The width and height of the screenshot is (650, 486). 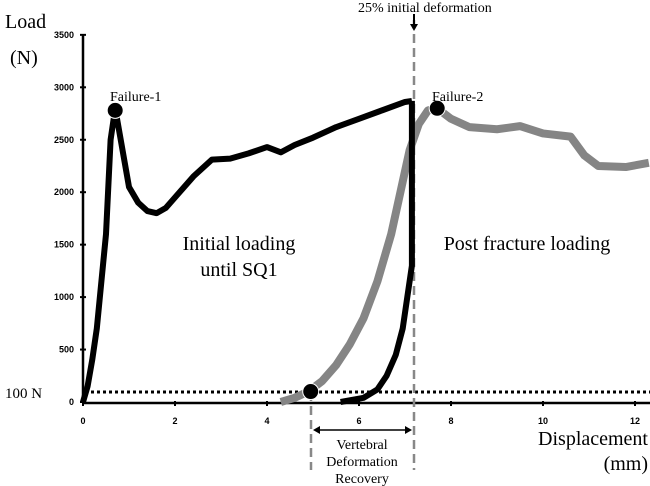 I want to click on x-axis-unit: (mm), so click(x=626, y=464).